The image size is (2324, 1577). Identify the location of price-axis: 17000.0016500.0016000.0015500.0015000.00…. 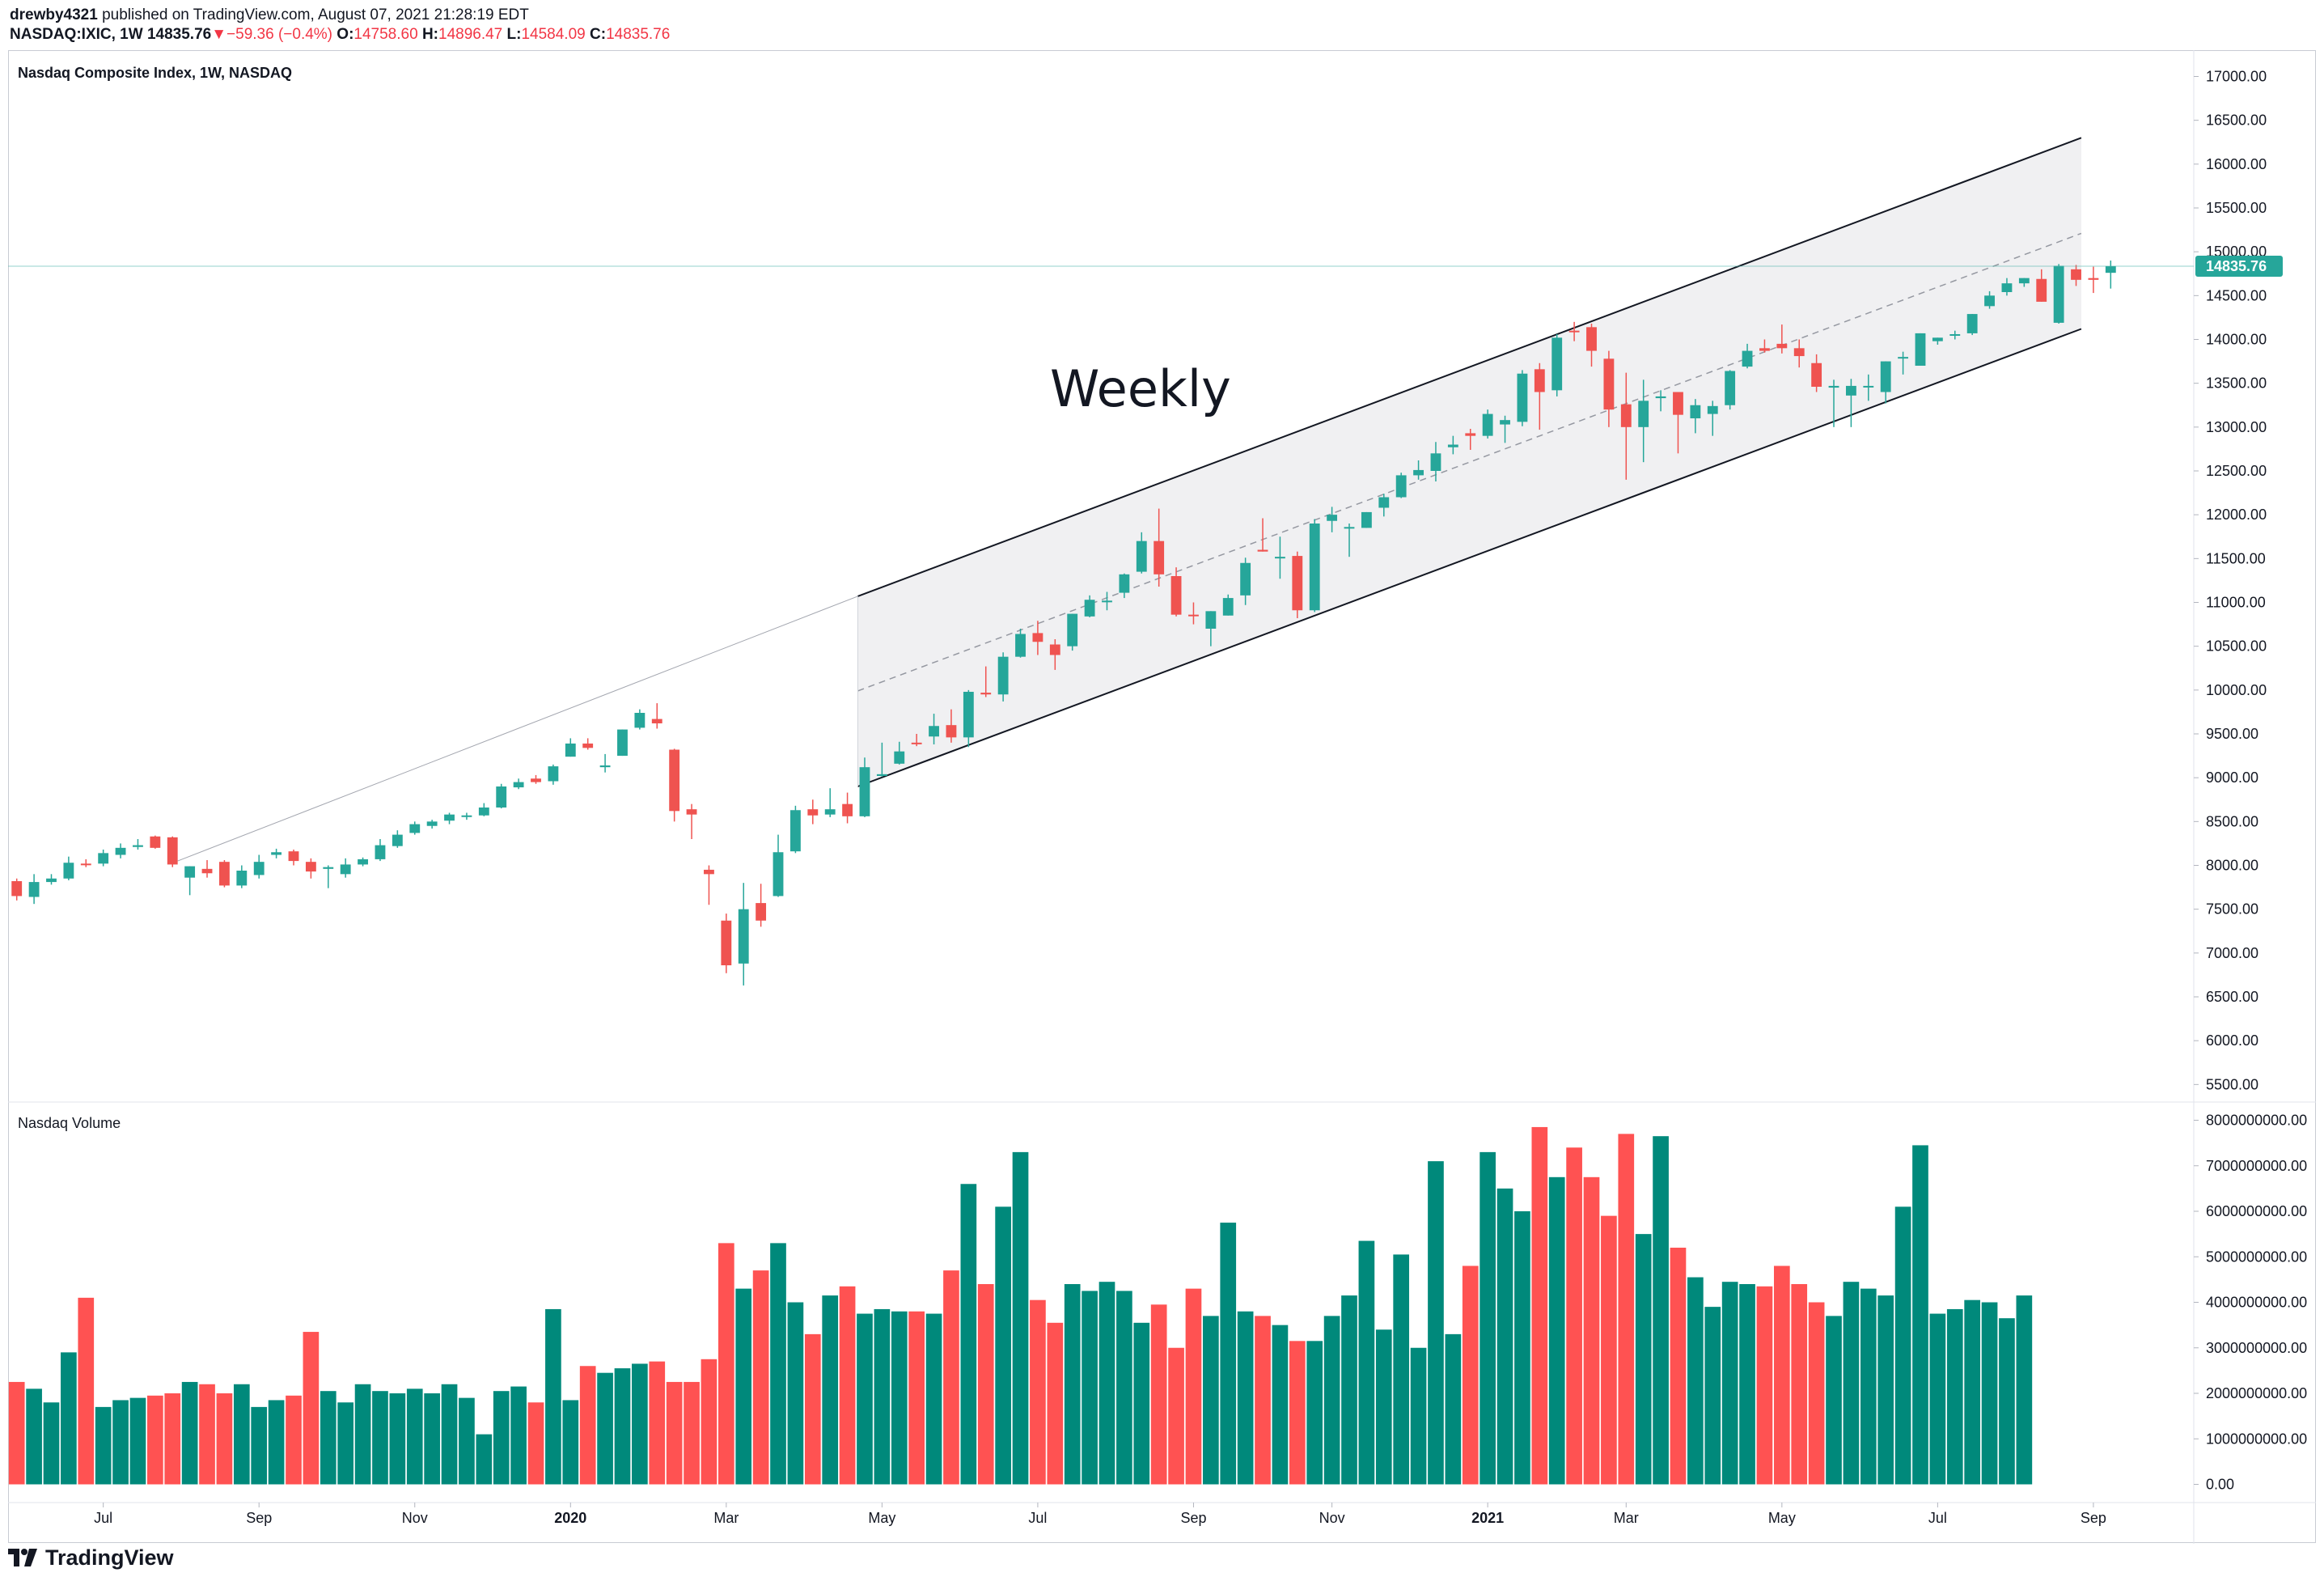
(2230, 581).